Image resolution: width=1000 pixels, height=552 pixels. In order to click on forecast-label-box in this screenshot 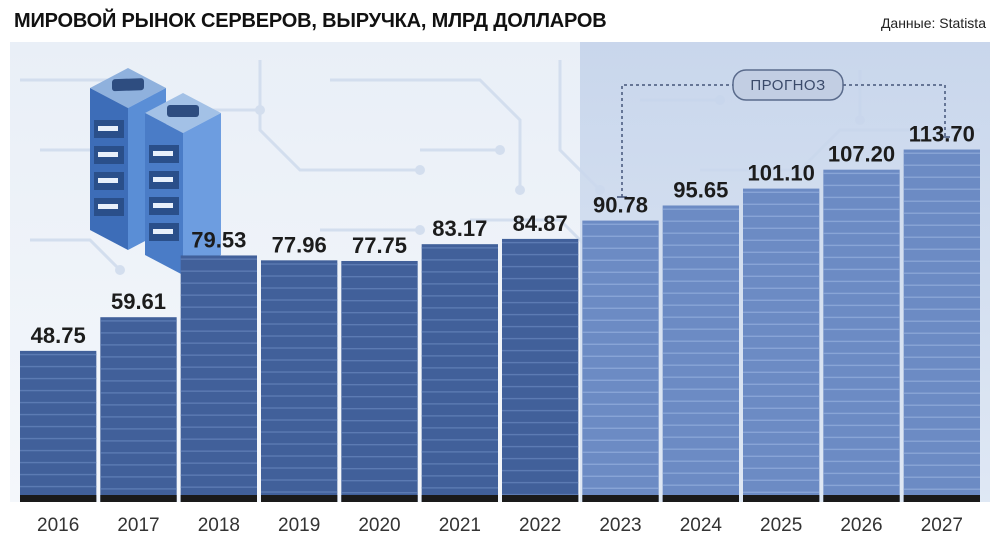, I will do `click(788, 85)`.